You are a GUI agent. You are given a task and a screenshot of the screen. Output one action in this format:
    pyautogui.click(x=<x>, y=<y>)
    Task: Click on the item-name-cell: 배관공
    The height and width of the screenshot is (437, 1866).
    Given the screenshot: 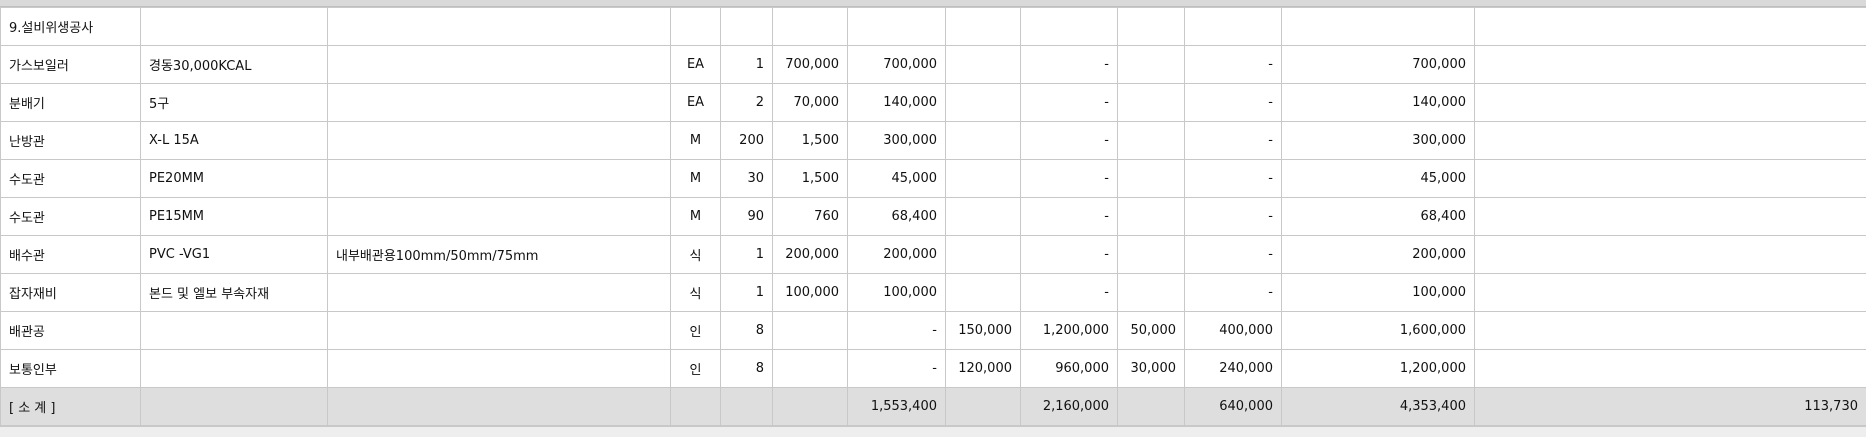 What is the action you would take?
    pyautogui.click(x=71, y=331)
    